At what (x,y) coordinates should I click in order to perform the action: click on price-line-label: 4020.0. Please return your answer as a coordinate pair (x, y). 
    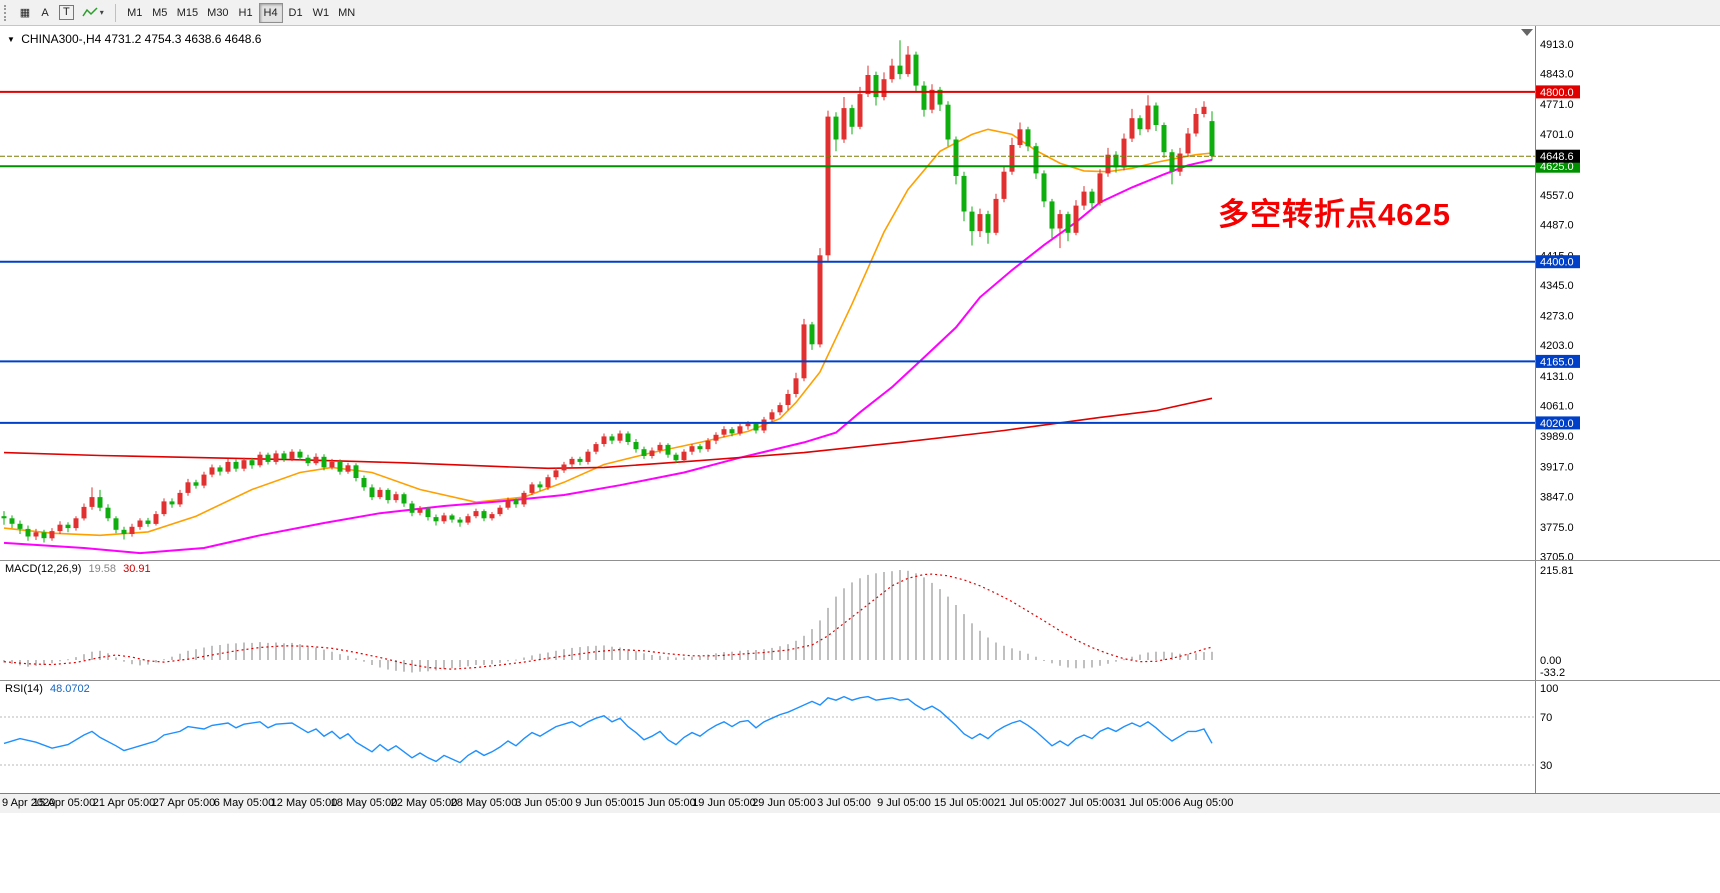
    Looking at the image, I should click on (1557, 424).